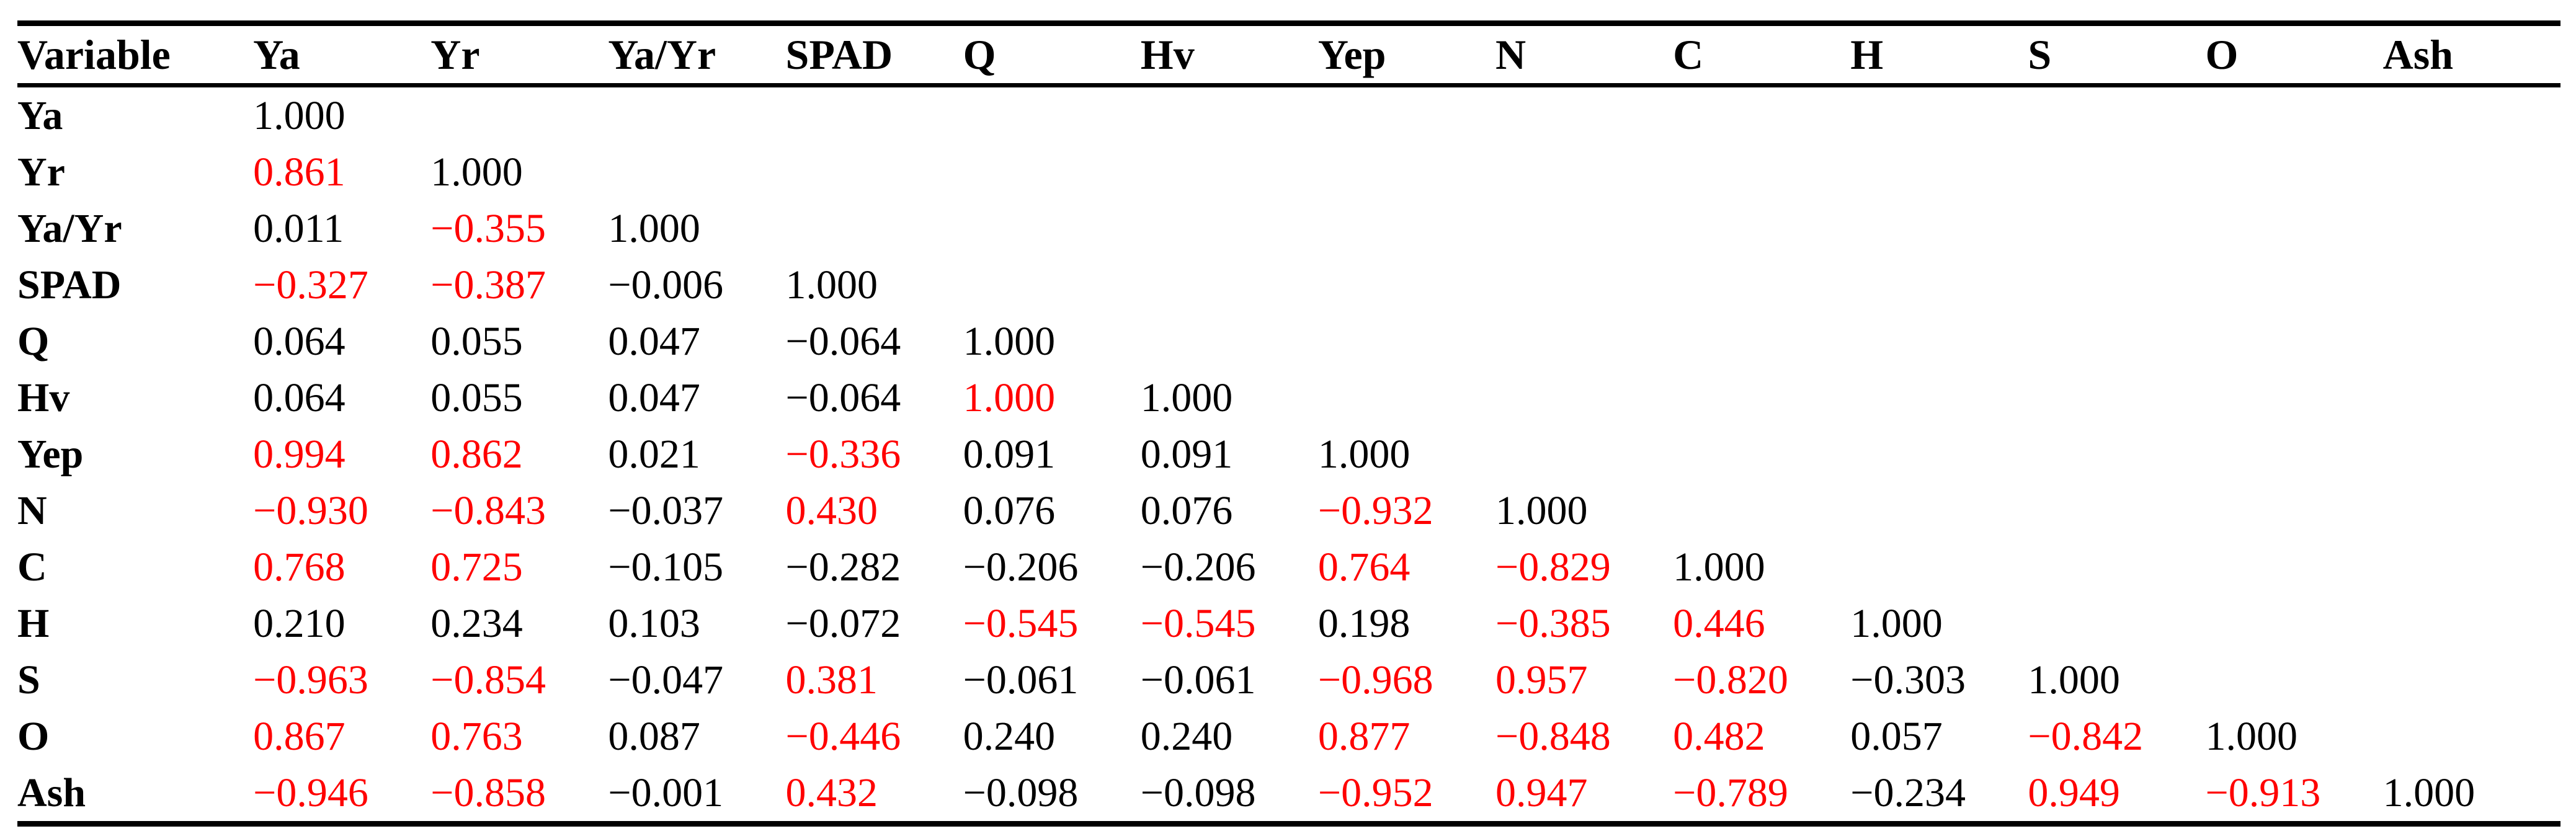 The image size is (2576, 839). Describe the element at coordinates (666, 792) in the screenshot. I see `correlation-cell: −0.001` at that location.